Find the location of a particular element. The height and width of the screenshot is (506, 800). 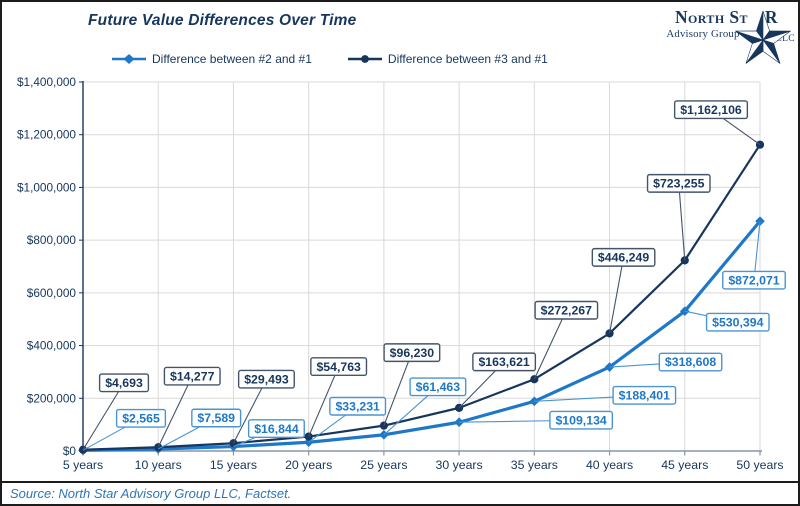

chart-title: Future Value Differences Over Time is located at coordinates (222, 20).